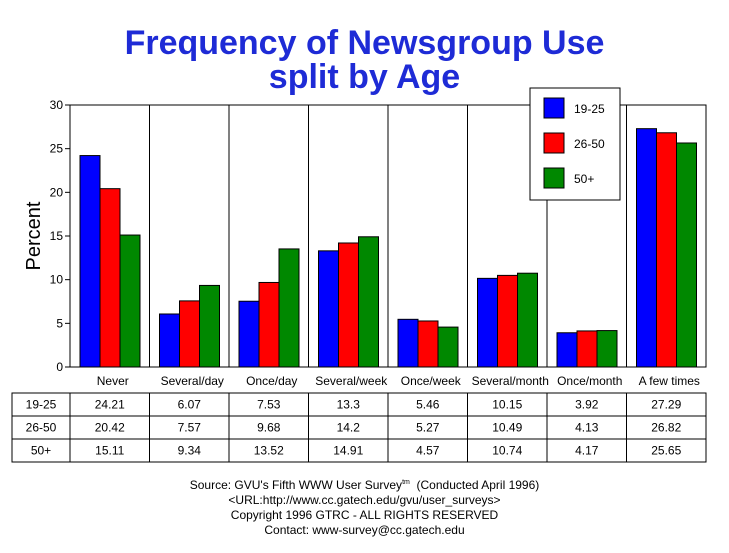  What do you see at coordinates (59, 367) in the screenshot?
I see `y-tick-label: 0` at bounding box center [59, 367].